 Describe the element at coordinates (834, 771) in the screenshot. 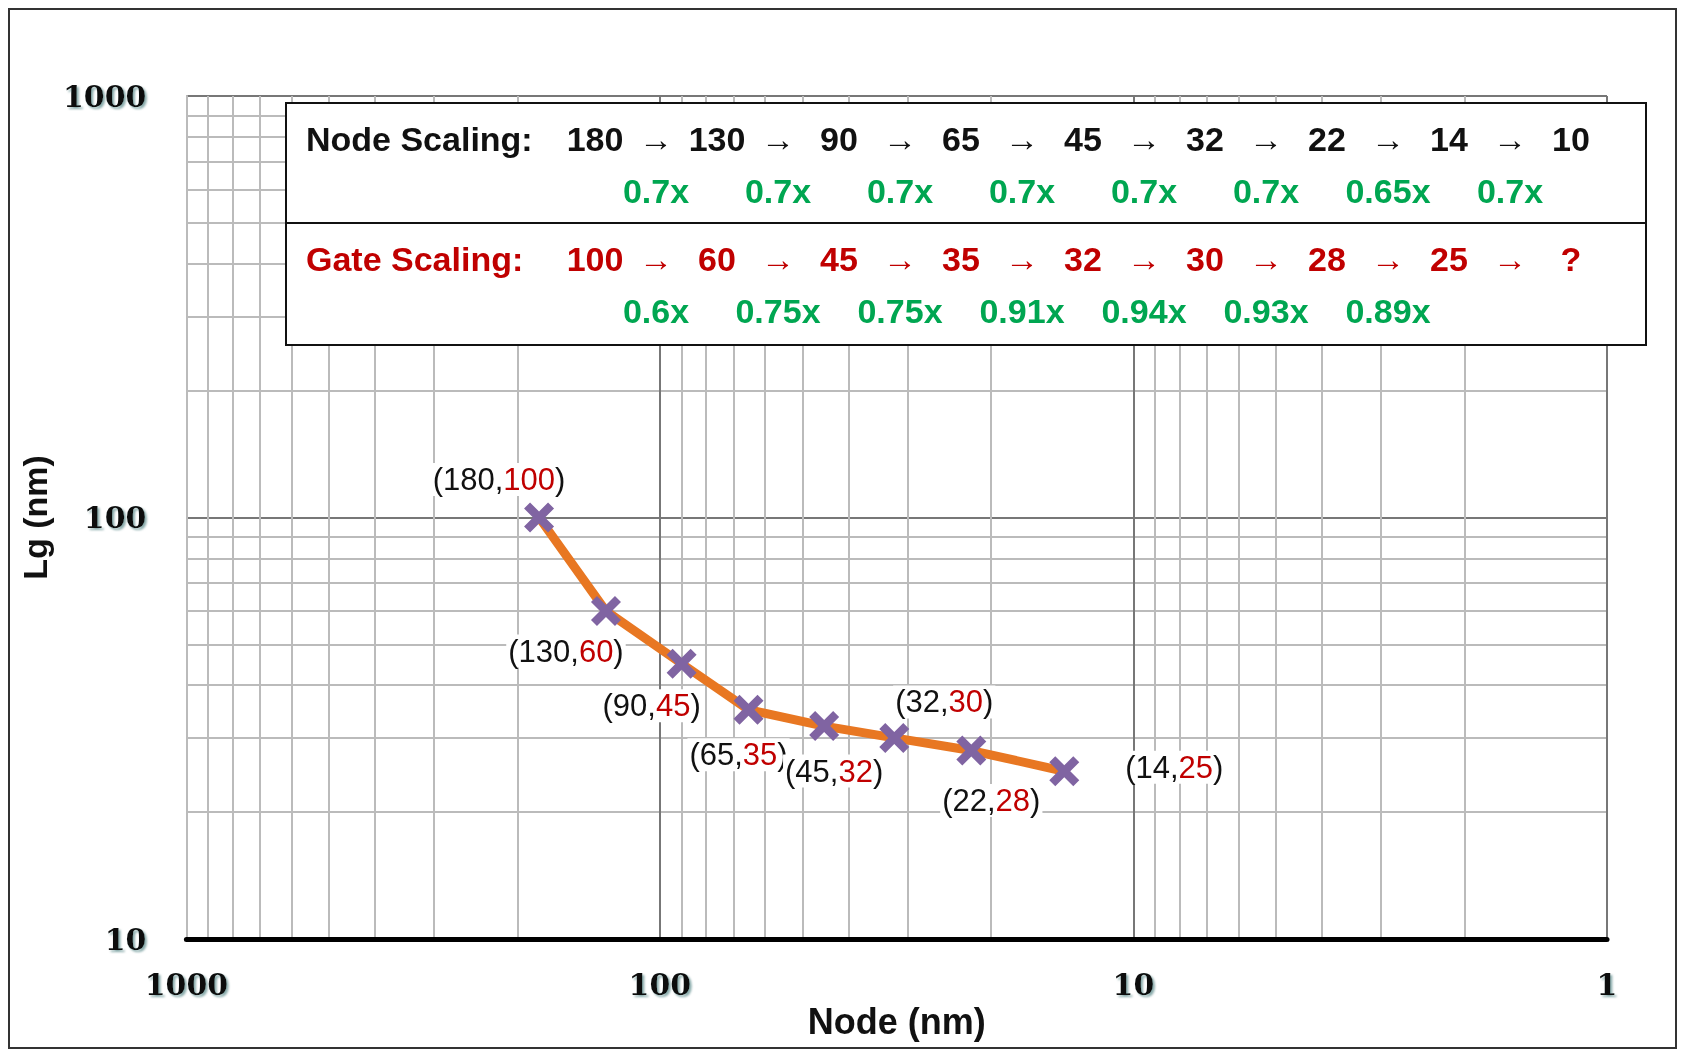

I see `annotation: (45,32)` at that location.